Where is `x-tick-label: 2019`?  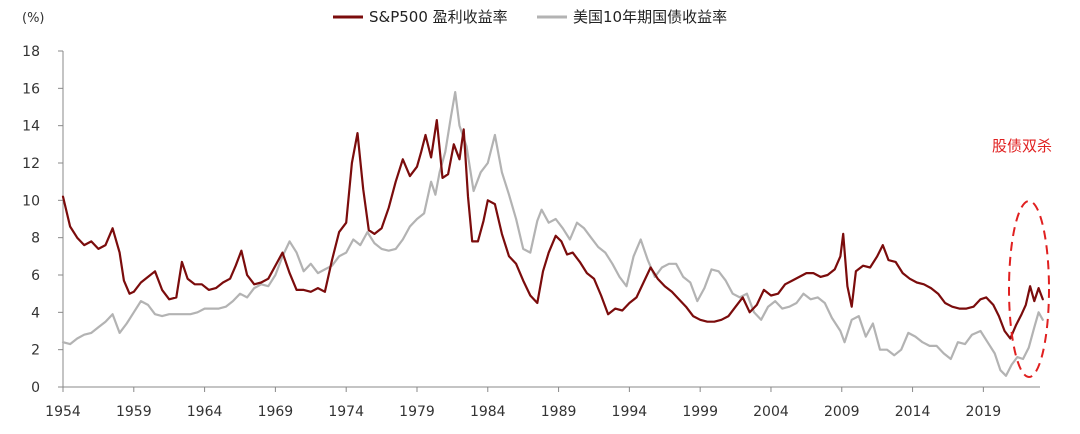
x-tick-label: 2019 is located at coordinates (984, 412).